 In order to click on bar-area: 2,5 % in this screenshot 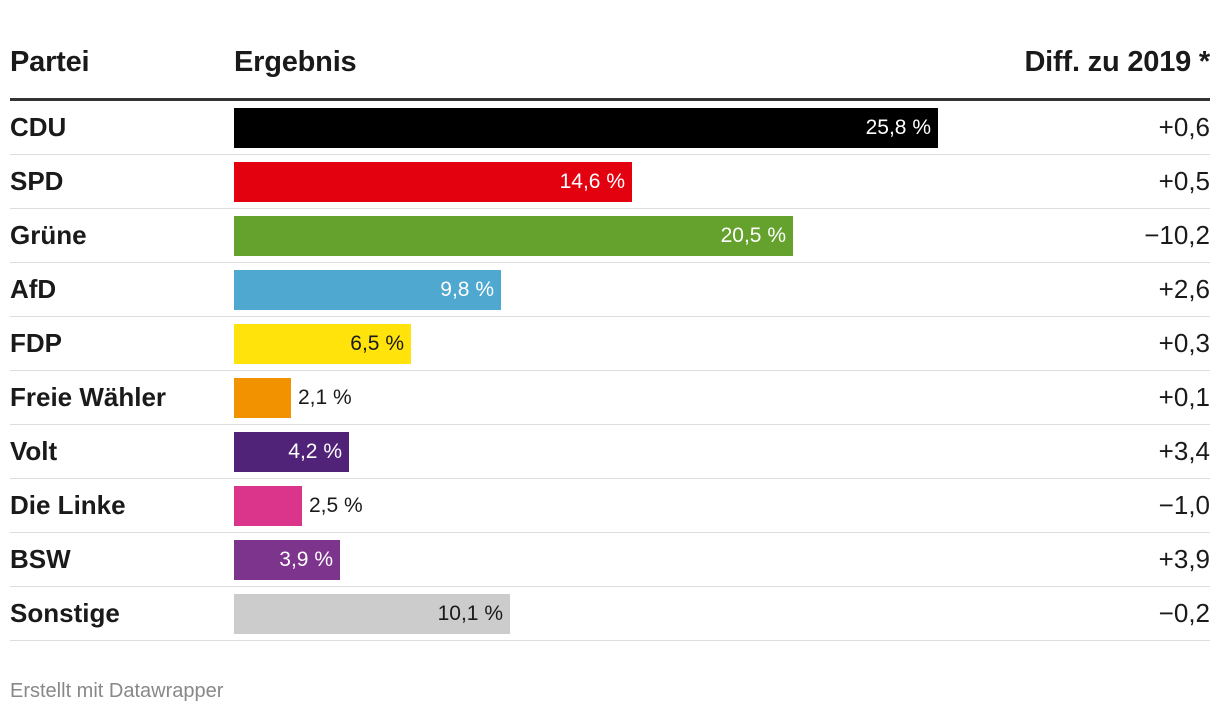, I will do `click(614, 506)`.